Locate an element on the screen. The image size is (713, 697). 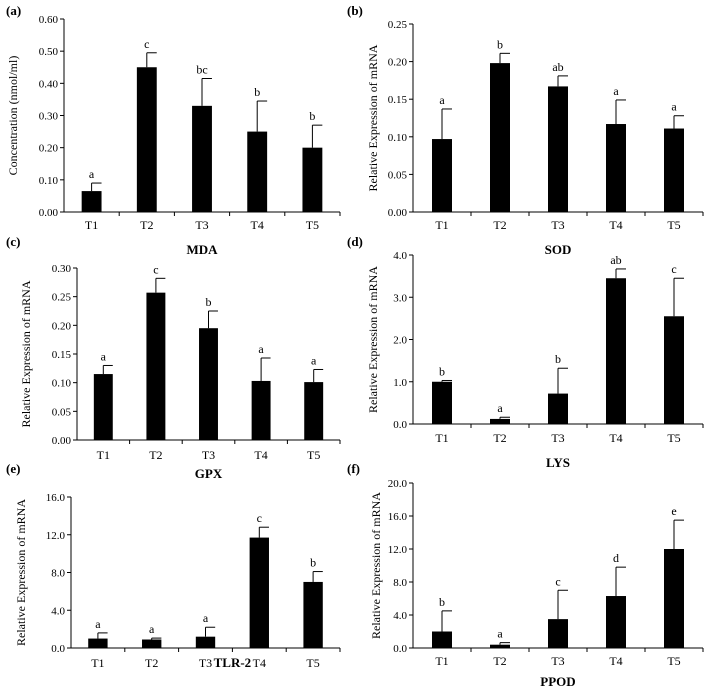
significance-letter: bc is located at coordinates (201, 70).